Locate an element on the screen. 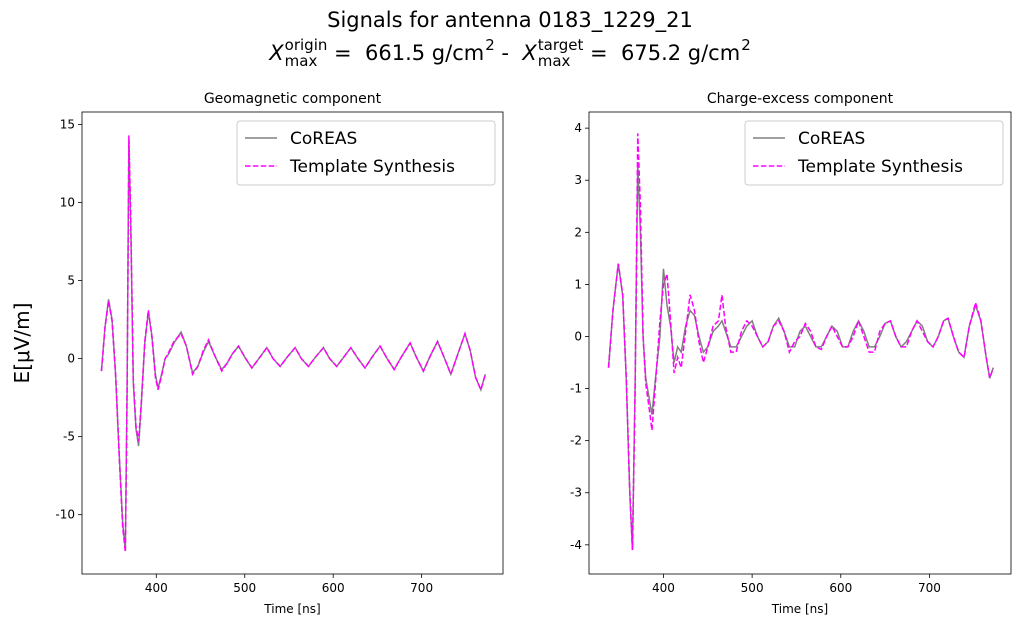 The width and height of the screenshot is (1021, 627). y-tick-label: -4 is located at coordinates (576, 545).